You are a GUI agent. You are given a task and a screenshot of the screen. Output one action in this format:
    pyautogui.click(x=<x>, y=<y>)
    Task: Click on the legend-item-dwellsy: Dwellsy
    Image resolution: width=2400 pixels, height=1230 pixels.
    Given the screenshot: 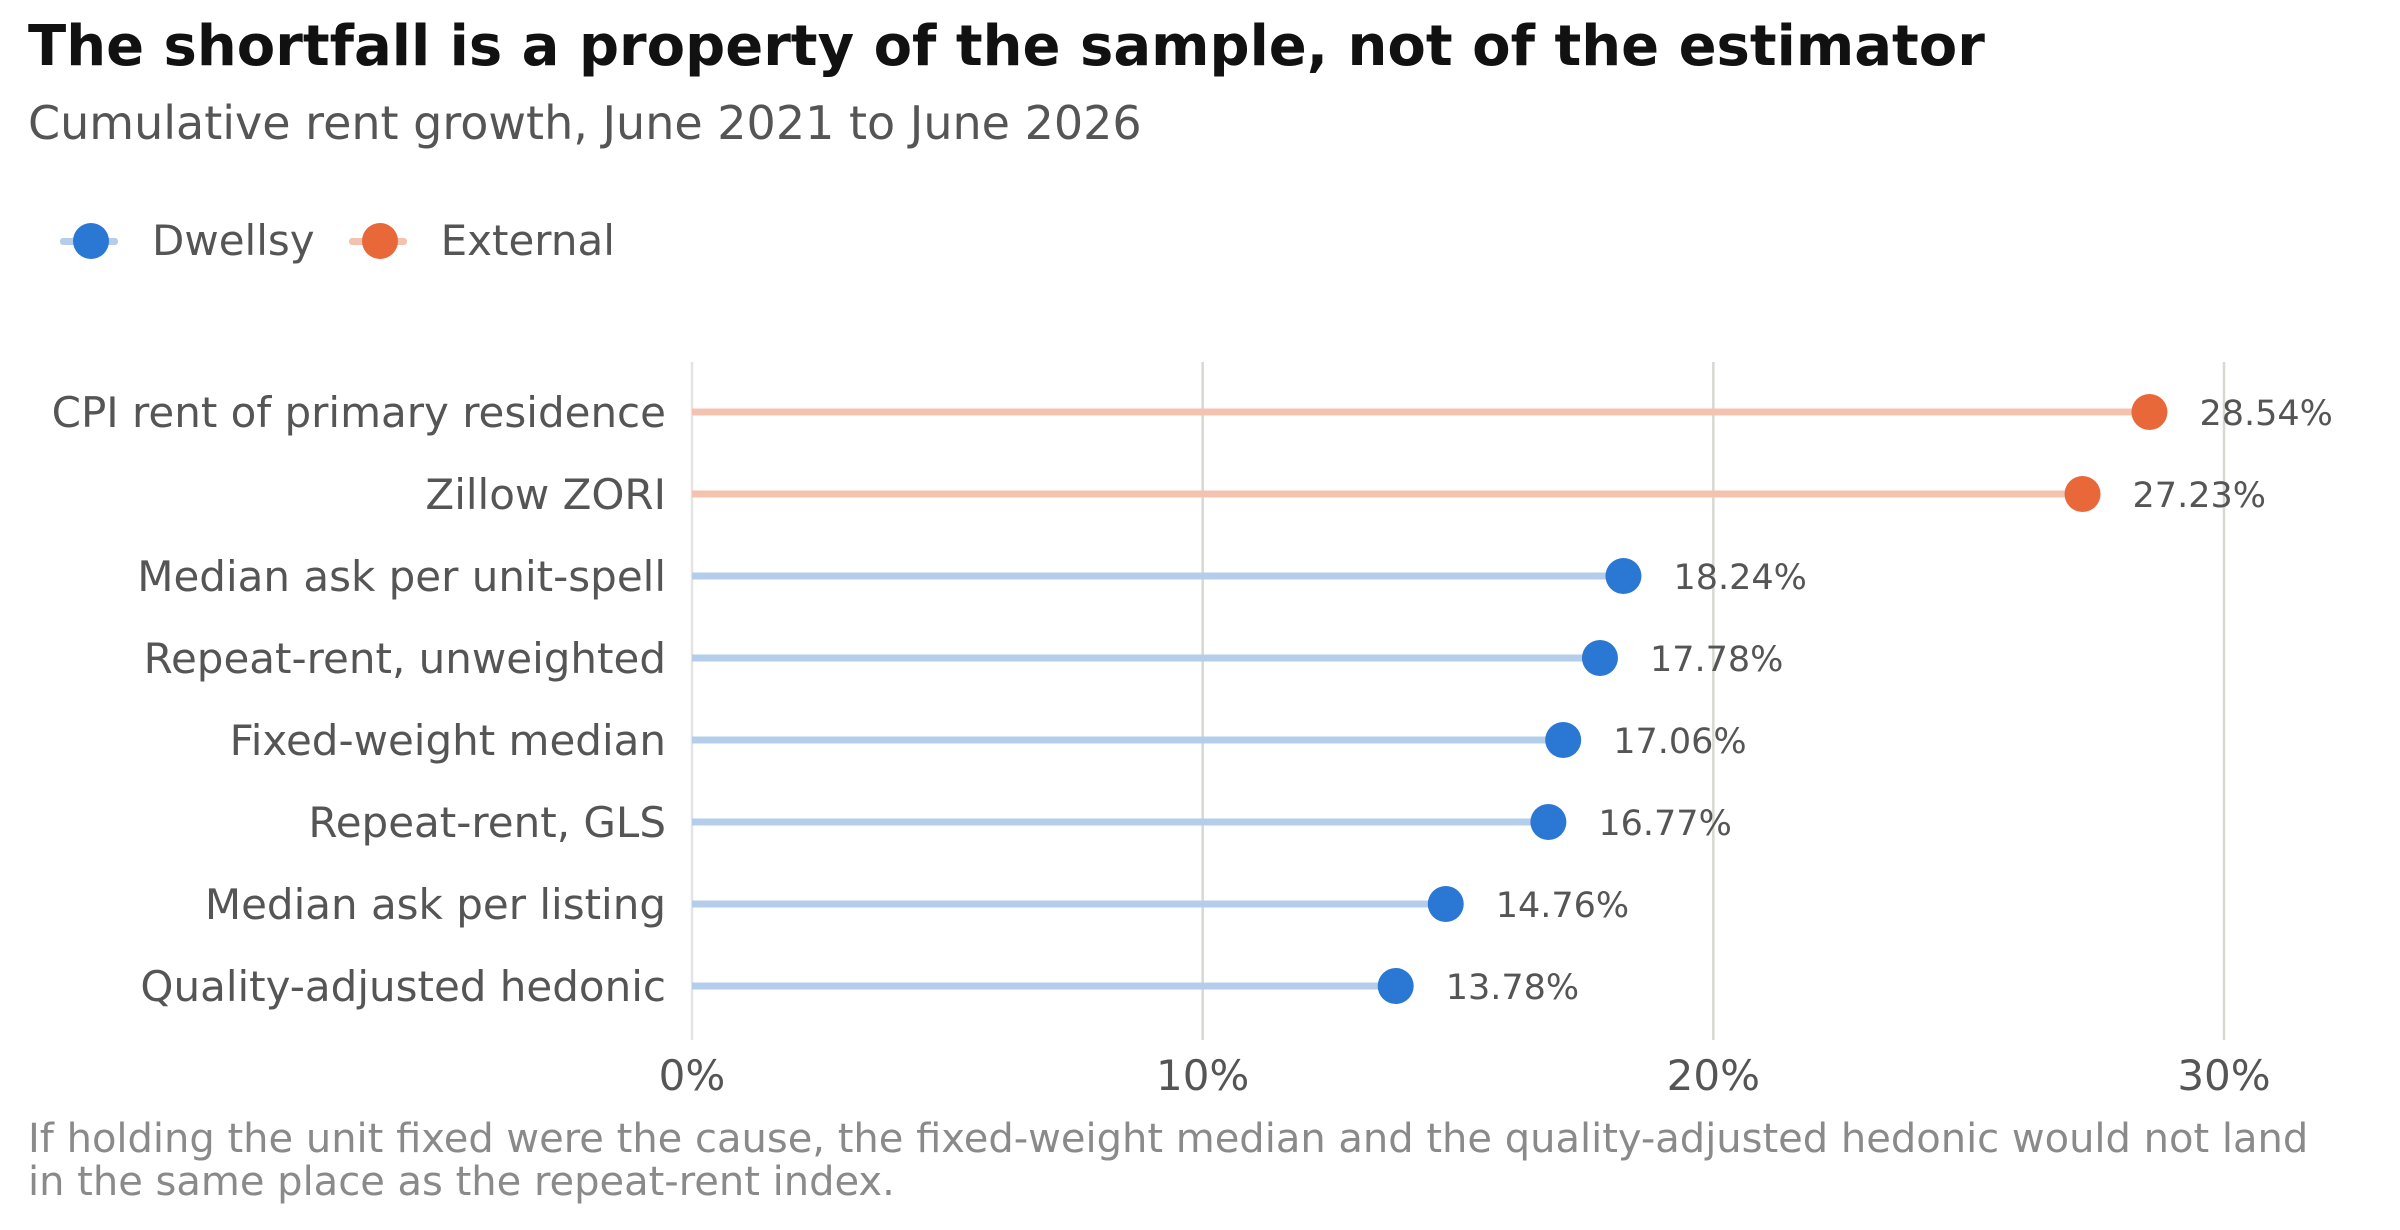 What is the action you would take?
    pyautogui.click(x=187, y=240)
    